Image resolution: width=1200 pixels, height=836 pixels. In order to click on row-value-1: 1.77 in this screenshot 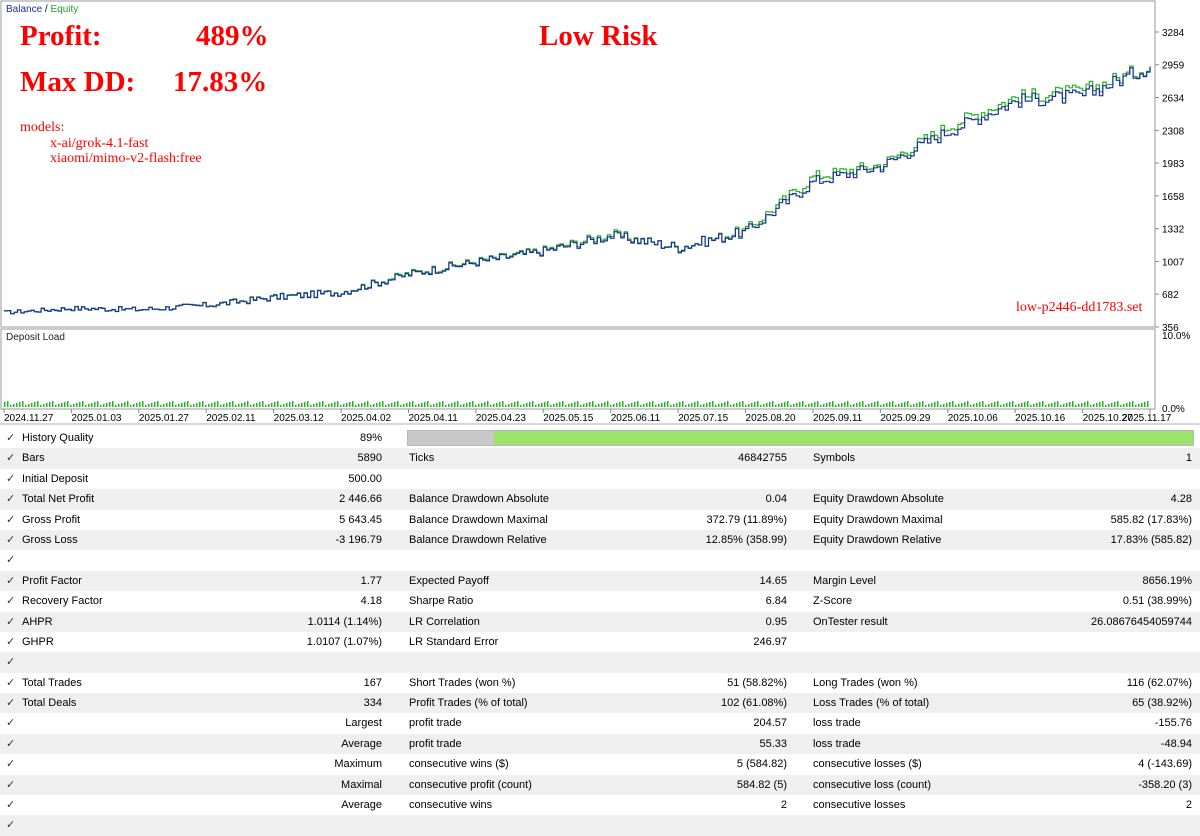, I will do `click(371, 580)`.